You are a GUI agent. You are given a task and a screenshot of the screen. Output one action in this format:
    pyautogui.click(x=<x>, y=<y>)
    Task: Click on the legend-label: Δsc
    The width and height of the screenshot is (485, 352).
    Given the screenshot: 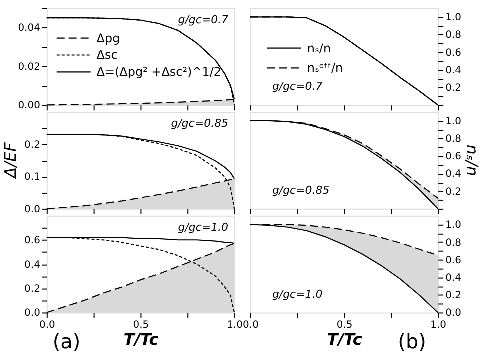 What is the action you would take?
    pyautogui.click(x=107, y=55)
    